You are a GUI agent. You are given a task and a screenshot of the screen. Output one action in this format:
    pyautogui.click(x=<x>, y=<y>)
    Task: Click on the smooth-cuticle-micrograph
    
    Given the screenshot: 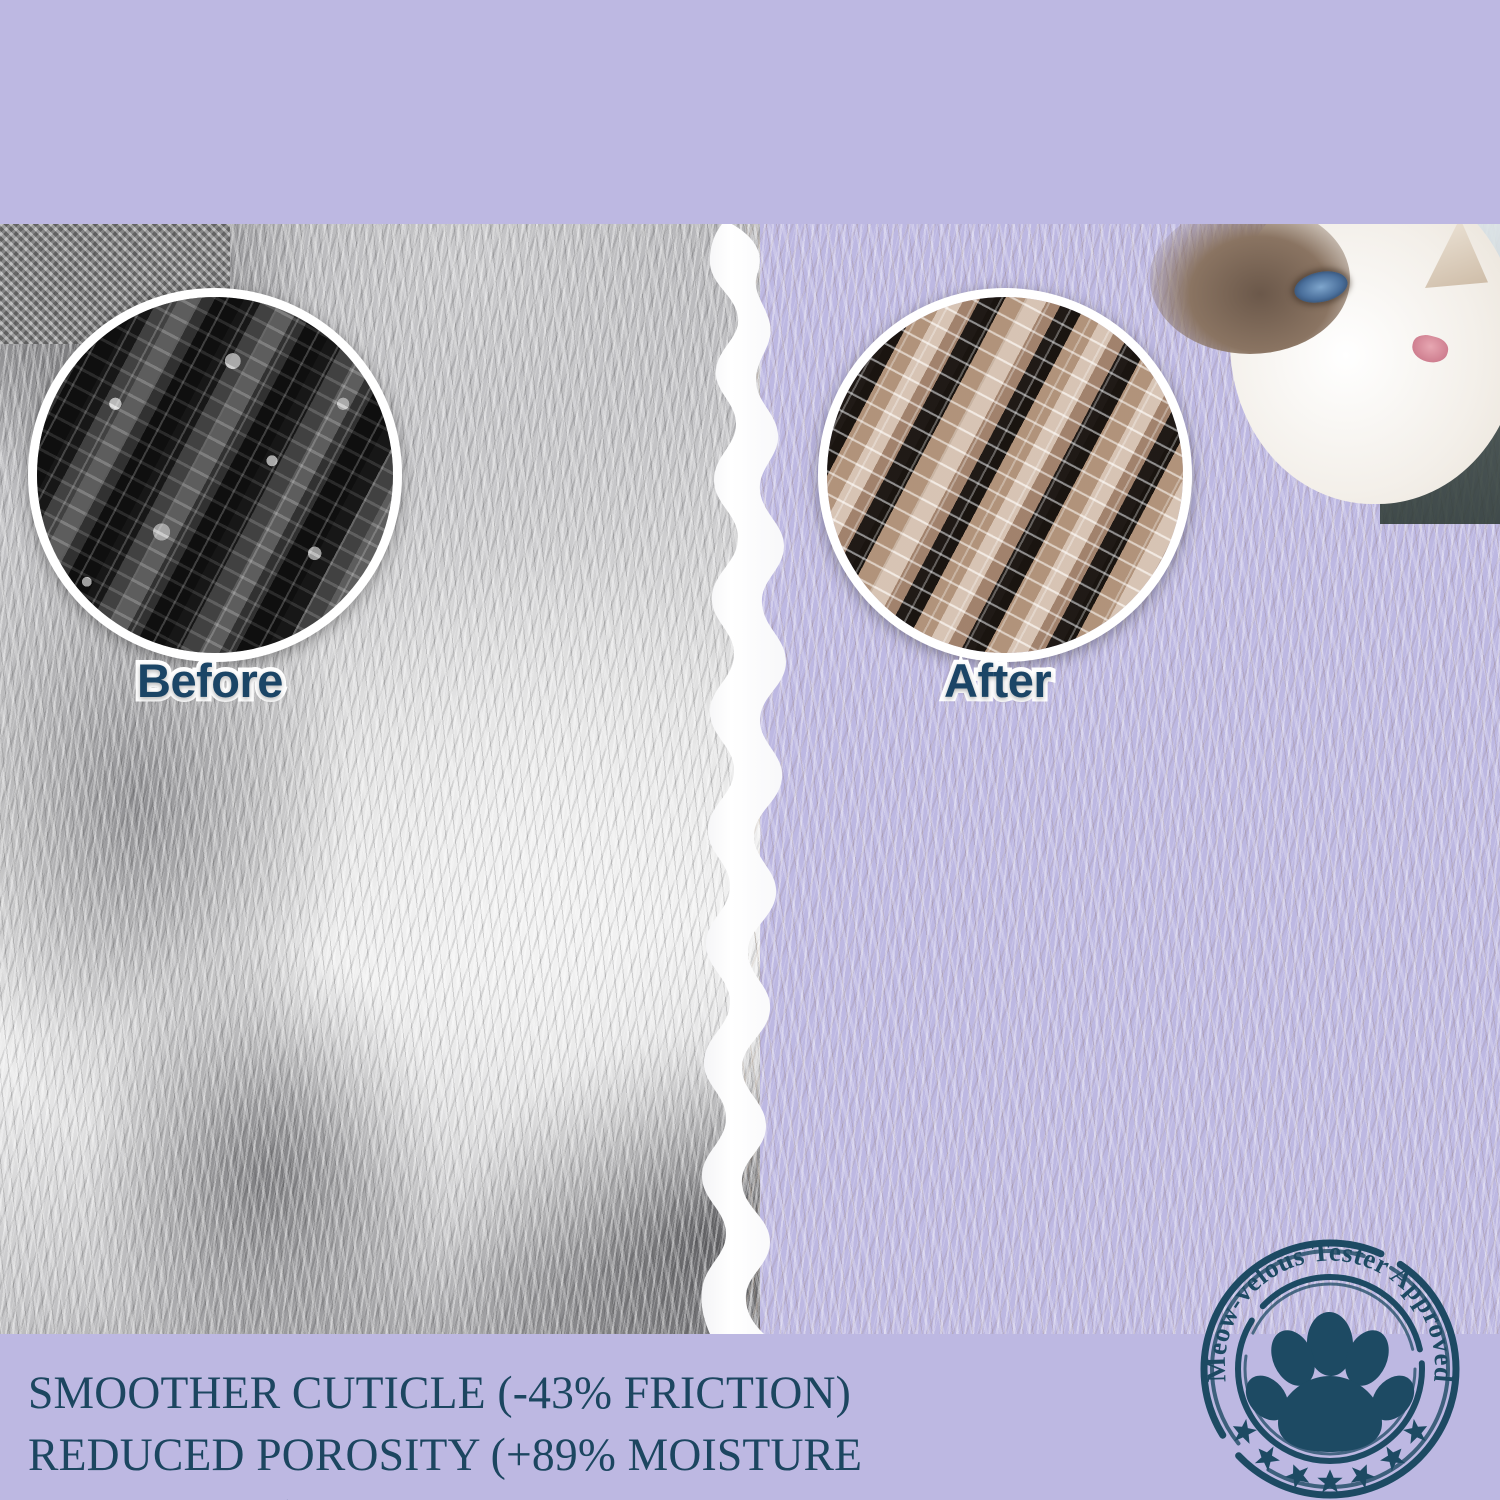 What is the action you would take?
    pyautogui.click(x=1005, y=475)
    